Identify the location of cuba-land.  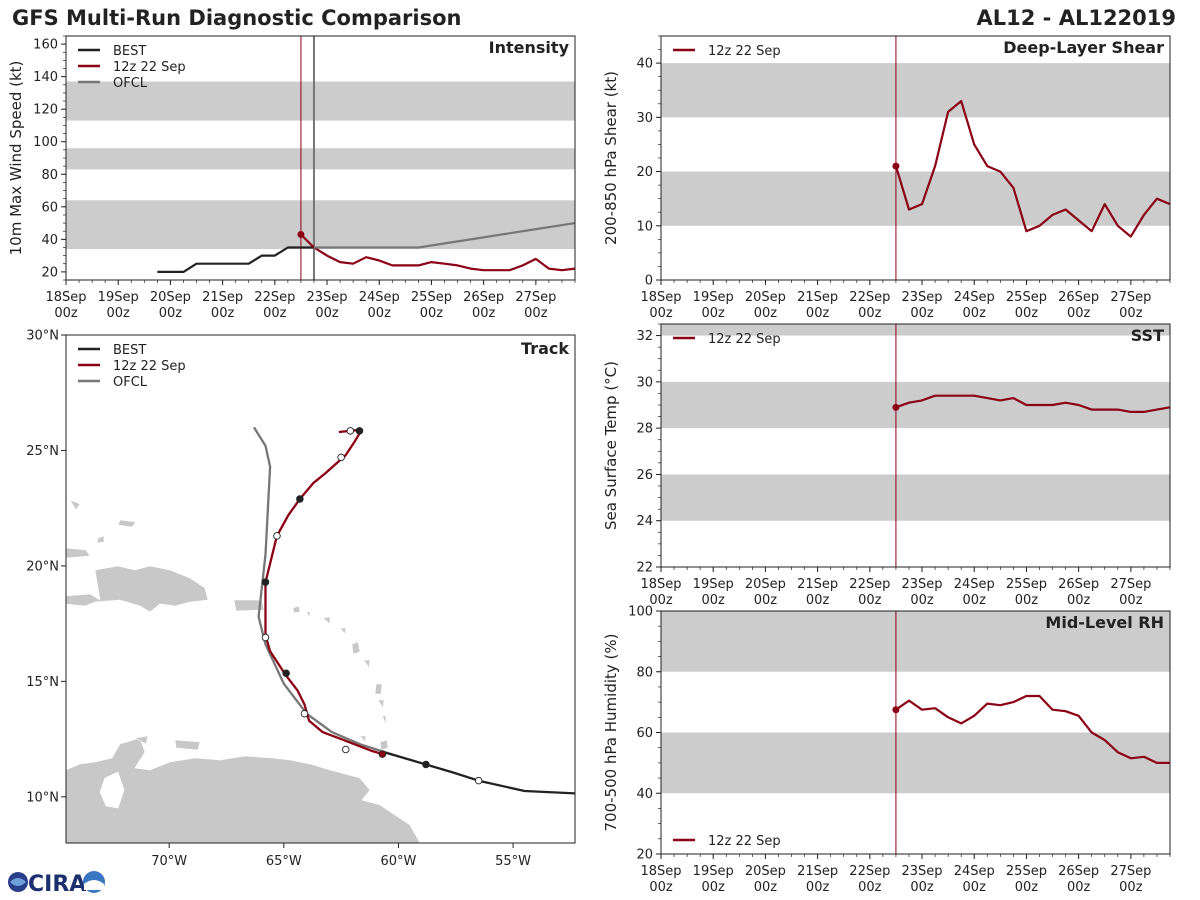
(78, 553).